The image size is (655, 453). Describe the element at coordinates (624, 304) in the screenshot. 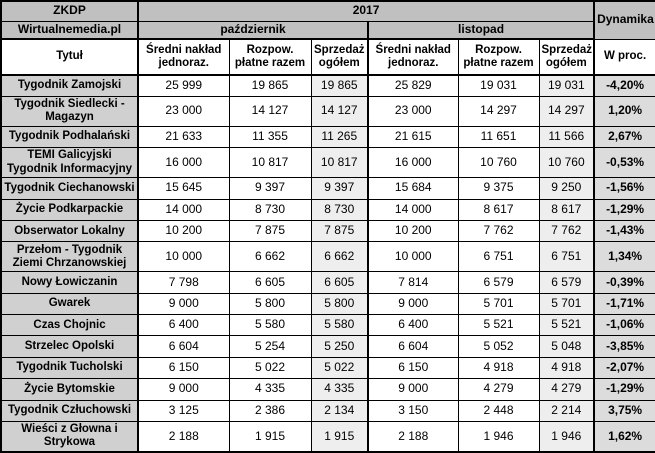

I see `dynamics-cell: -1,71%` at that location.